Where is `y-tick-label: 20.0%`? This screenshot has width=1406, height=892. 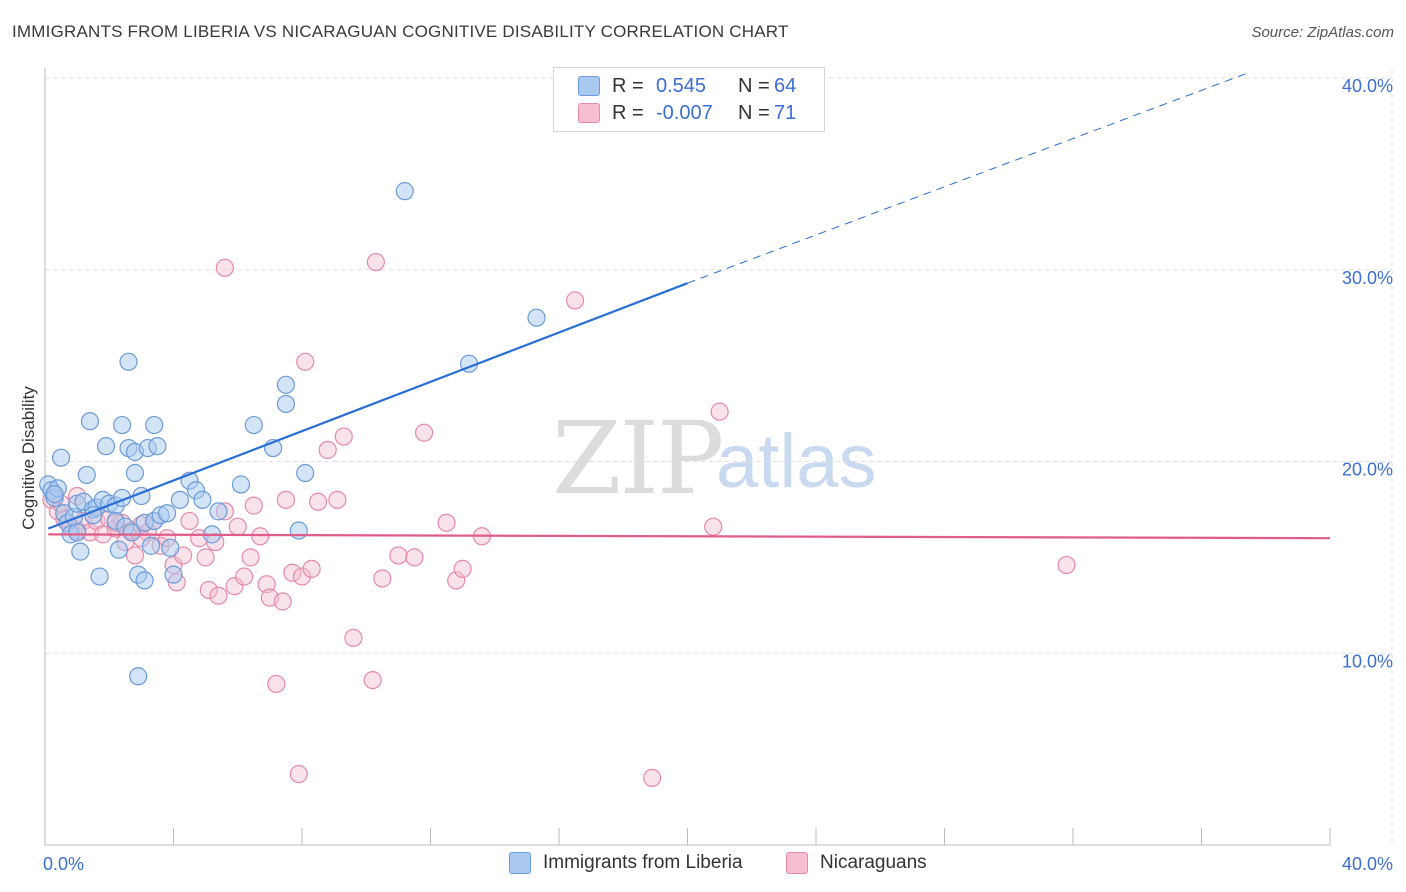
y-tick-label: 20.0% is located at coordinates (1367, 470).